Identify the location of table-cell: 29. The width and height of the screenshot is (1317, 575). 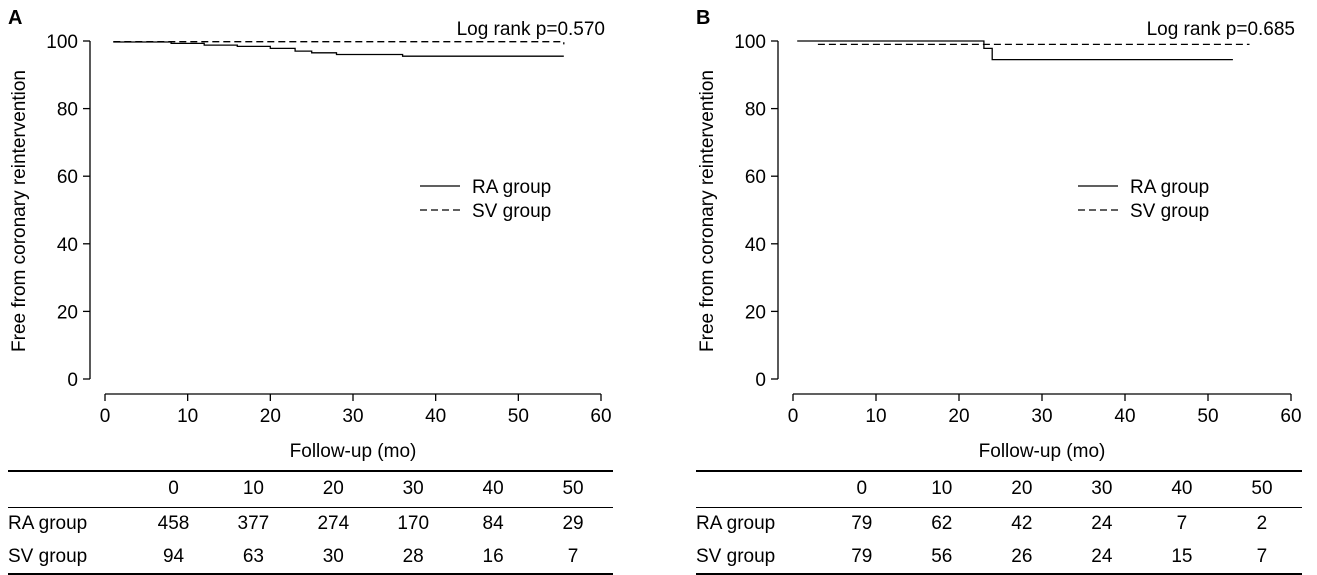
(573, 523).